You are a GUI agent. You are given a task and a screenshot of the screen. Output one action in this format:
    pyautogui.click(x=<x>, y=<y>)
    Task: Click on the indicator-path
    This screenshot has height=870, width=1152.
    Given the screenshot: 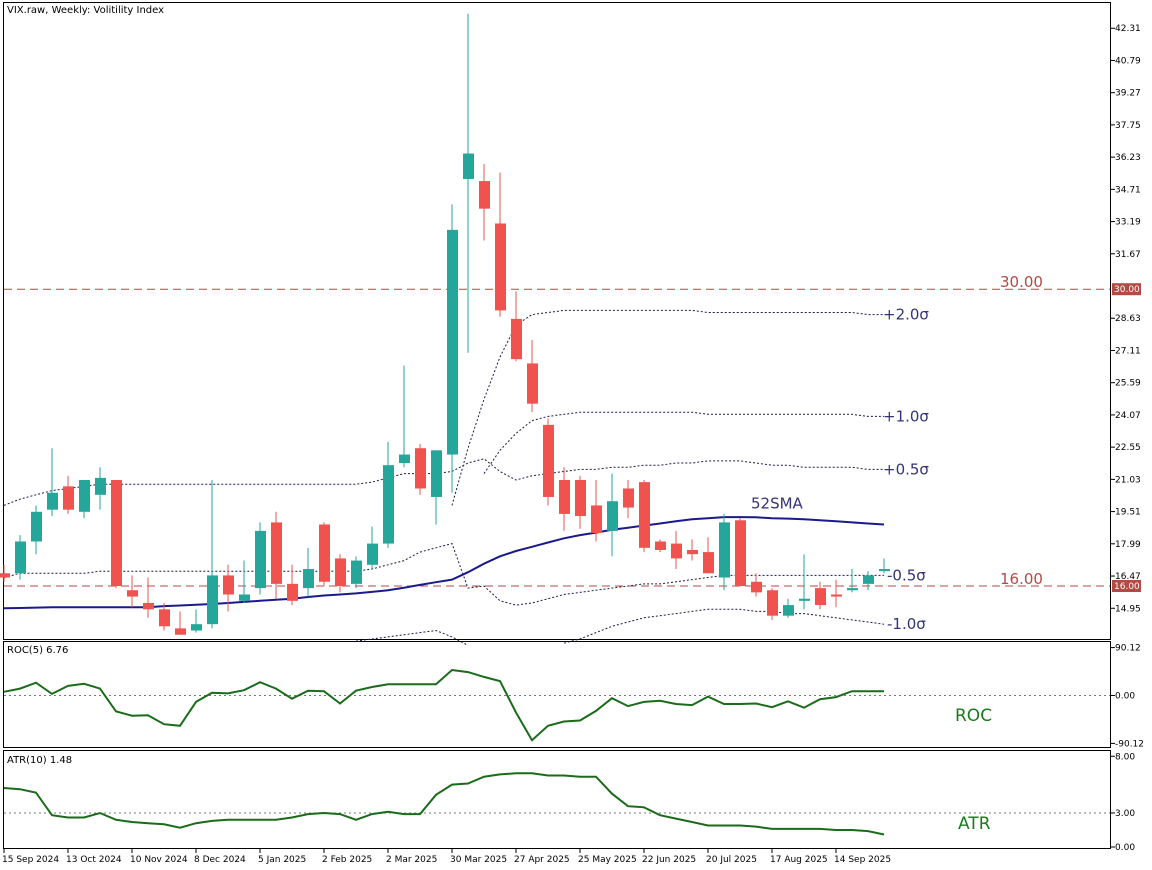 What is the action you would take?
    pyautogui.click(x=443, y=705)
    